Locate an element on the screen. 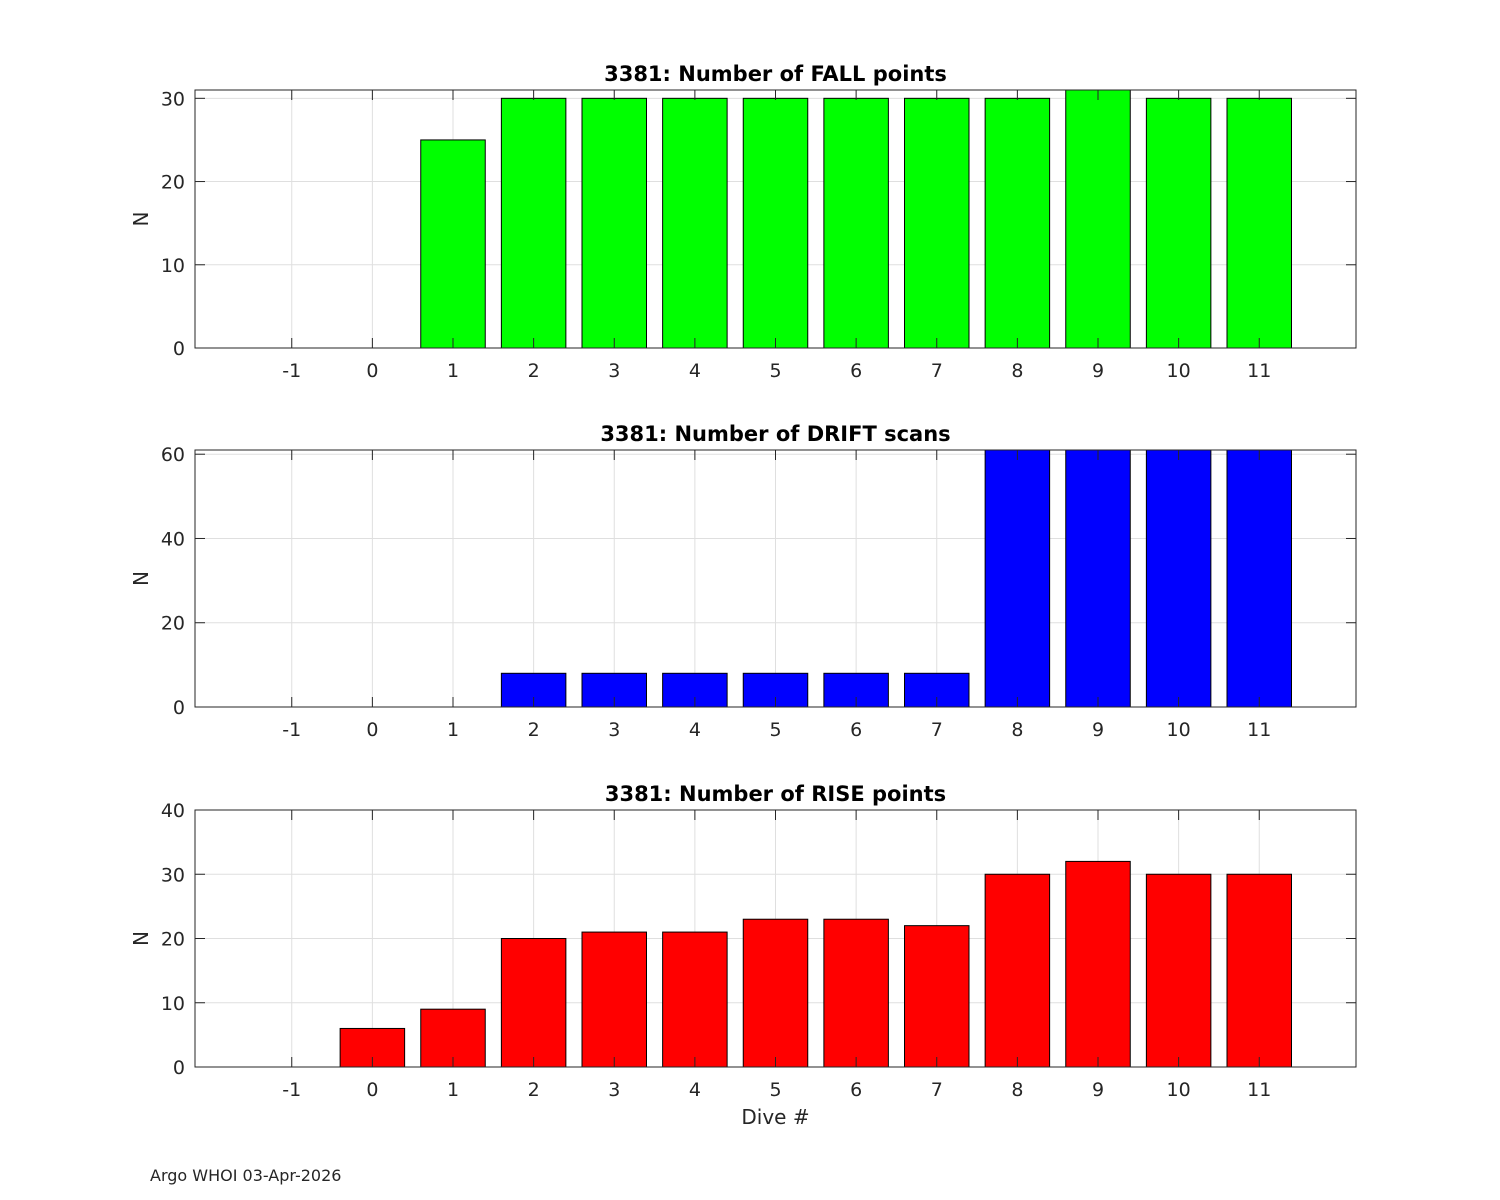  chart1-x-tick-label: 0 is located at coordinates (372, 371).